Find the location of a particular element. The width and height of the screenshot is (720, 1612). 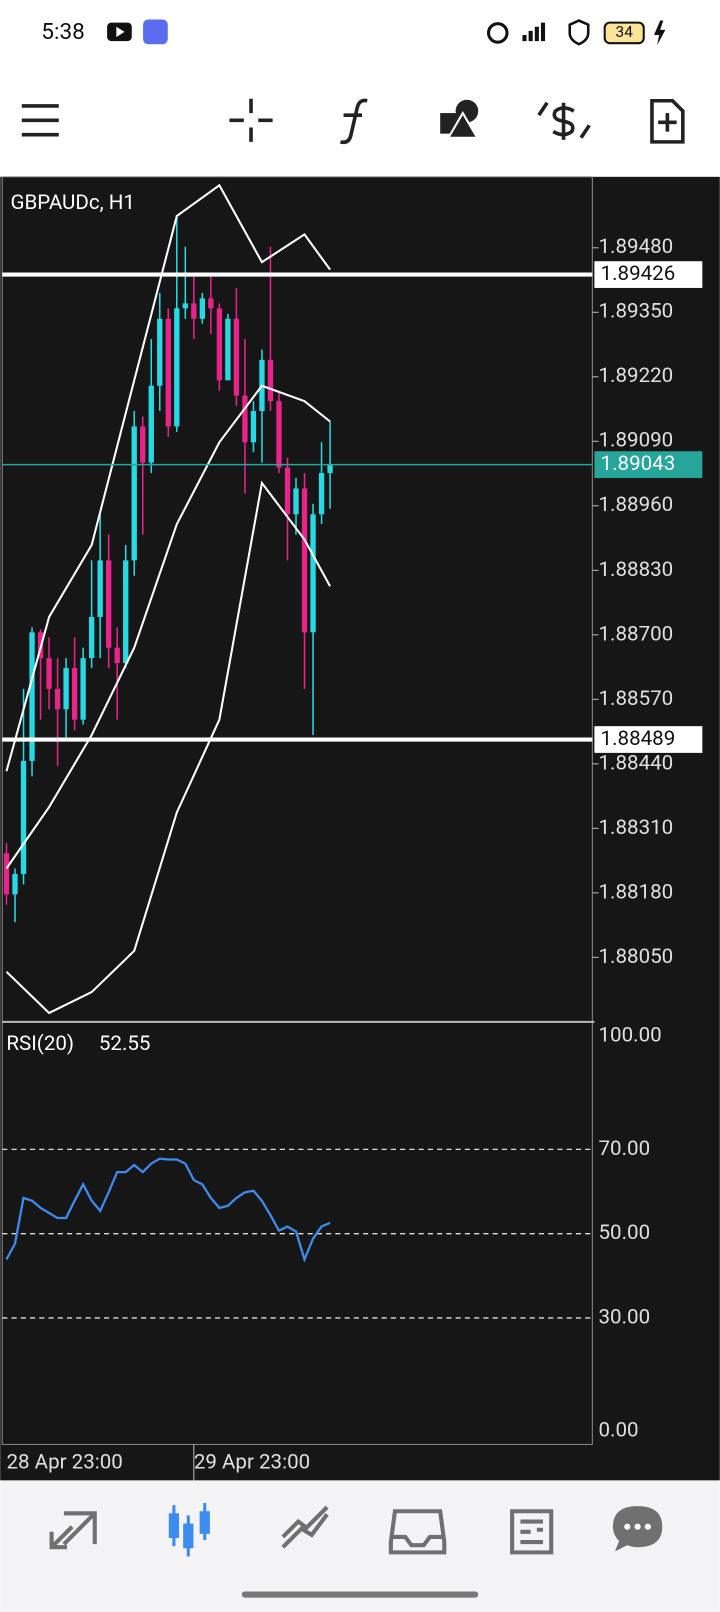

battery-level: 34 is located at coordinates (625, 32).